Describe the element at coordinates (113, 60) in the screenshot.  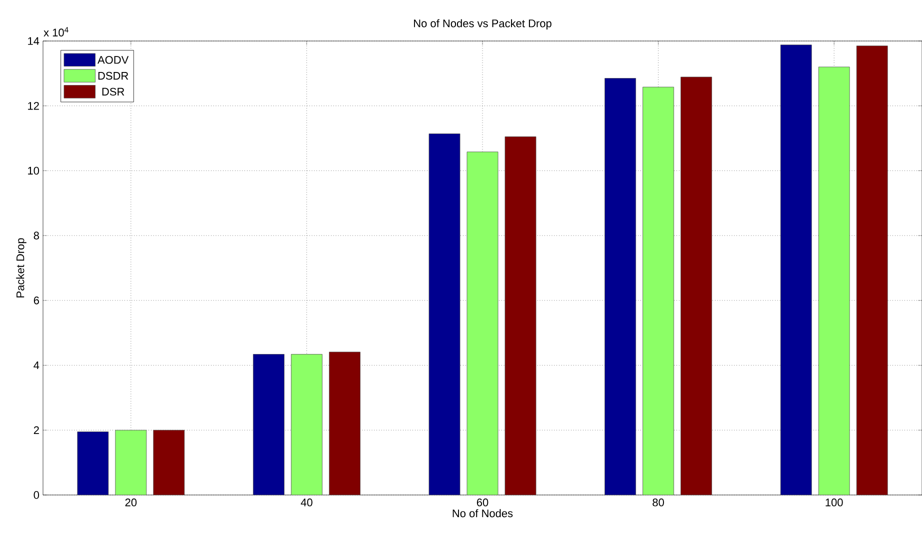
I see `legend-label: AODV` at that location.